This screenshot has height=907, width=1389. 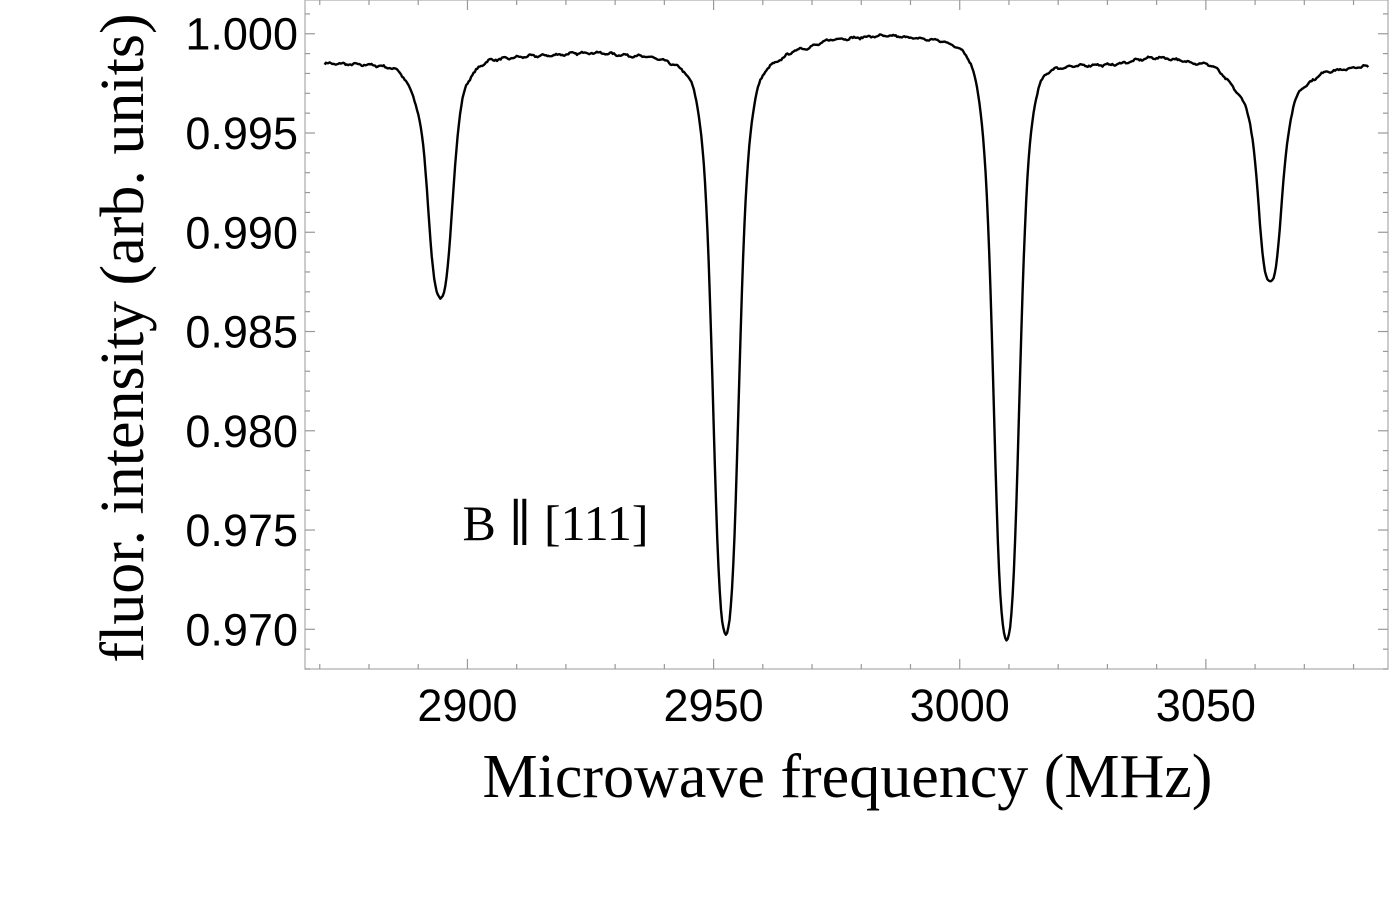 I want to click on y-tick-label: 0.980, so click(x=241, y=431).